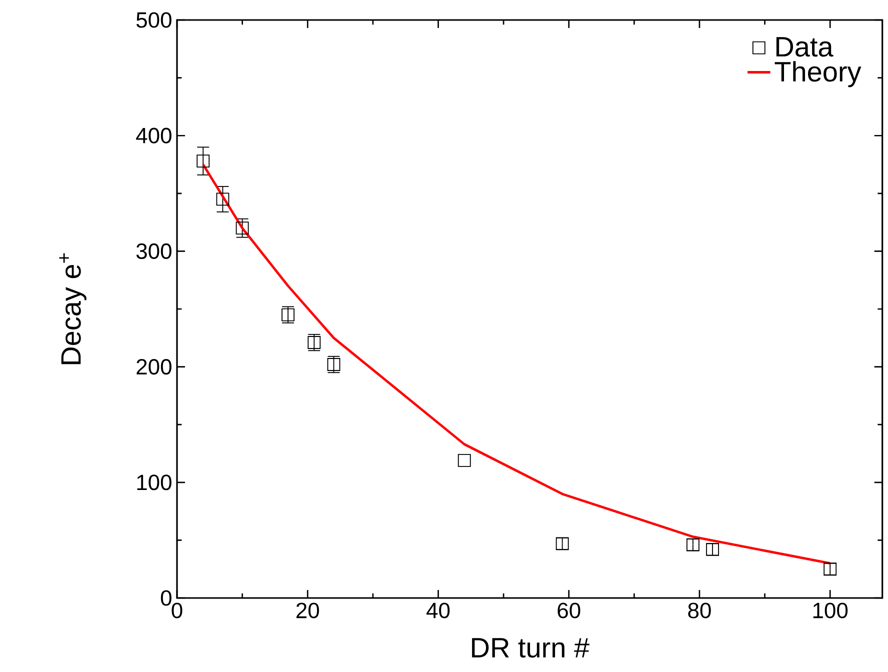 The image size is (888, 672). What do you see at coordinates (154, 136) in the screenshot?
I see `y-tick-label: 400` at bounding box center [154, 136].